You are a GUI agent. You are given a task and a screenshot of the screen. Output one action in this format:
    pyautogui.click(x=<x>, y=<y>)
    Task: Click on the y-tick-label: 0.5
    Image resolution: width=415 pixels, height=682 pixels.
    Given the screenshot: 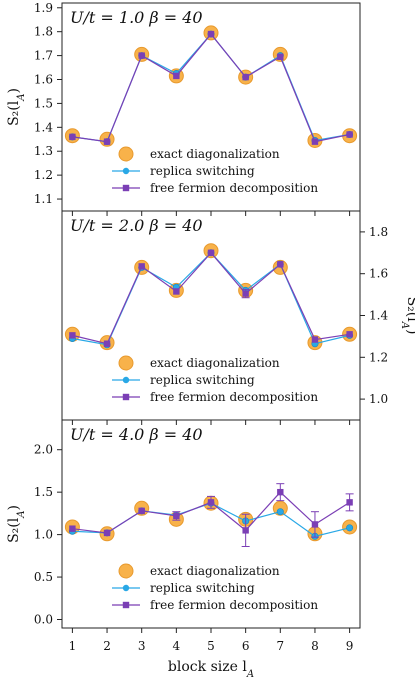 What is the action you would take?
    pyautogui.click(x=43, y=577)
    